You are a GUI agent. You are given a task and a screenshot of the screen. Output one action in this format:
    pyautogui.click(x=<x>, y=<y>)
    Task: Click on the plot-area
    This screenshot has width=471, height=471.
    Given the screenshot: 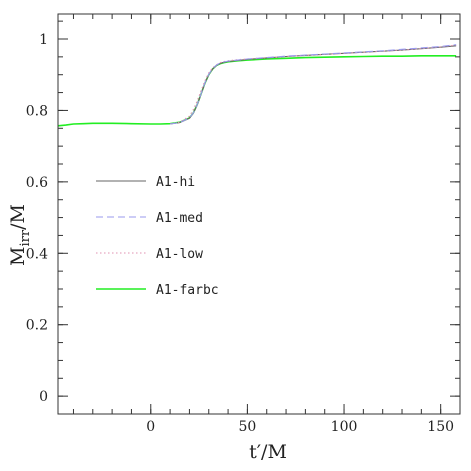 What is the action you would take?
    pyautogui.click(x=257, y=85)
    